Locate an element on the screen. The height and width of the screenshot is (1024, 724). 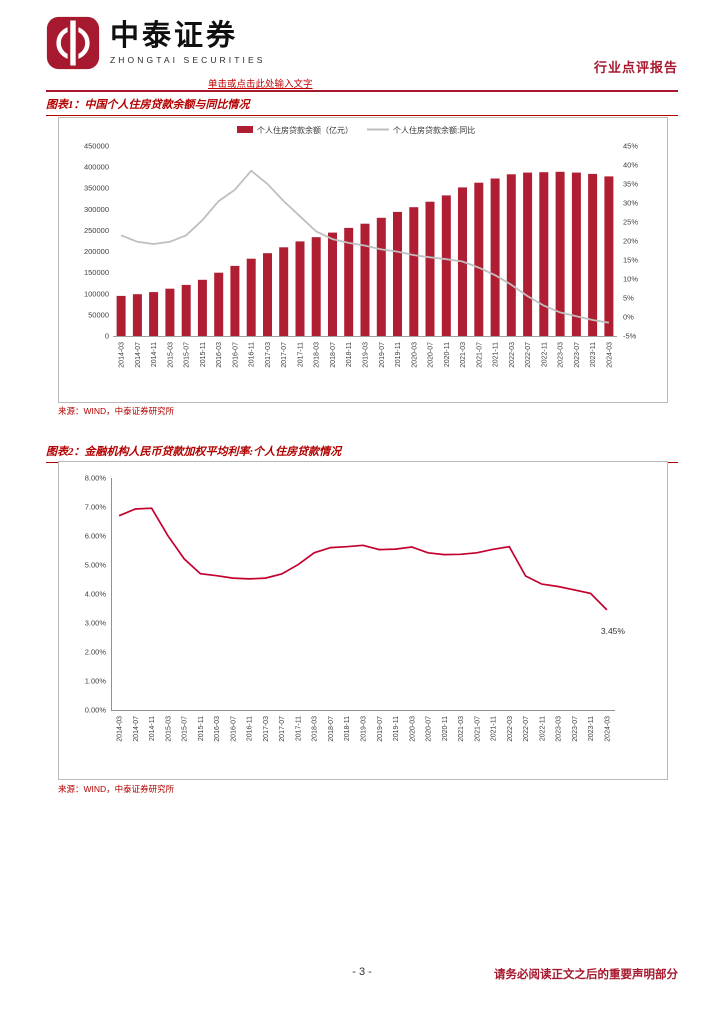
svg-text: 200000 is located at coordinates (96, 251).